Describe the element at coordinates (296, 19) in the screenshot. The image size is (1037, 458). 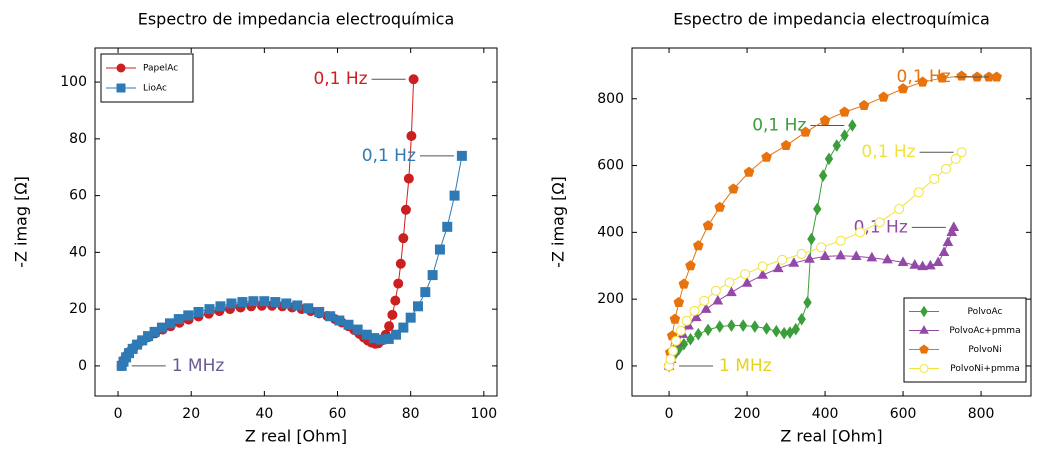
I see `chart-title: Espectro de impedancia electroquímica` at that location.